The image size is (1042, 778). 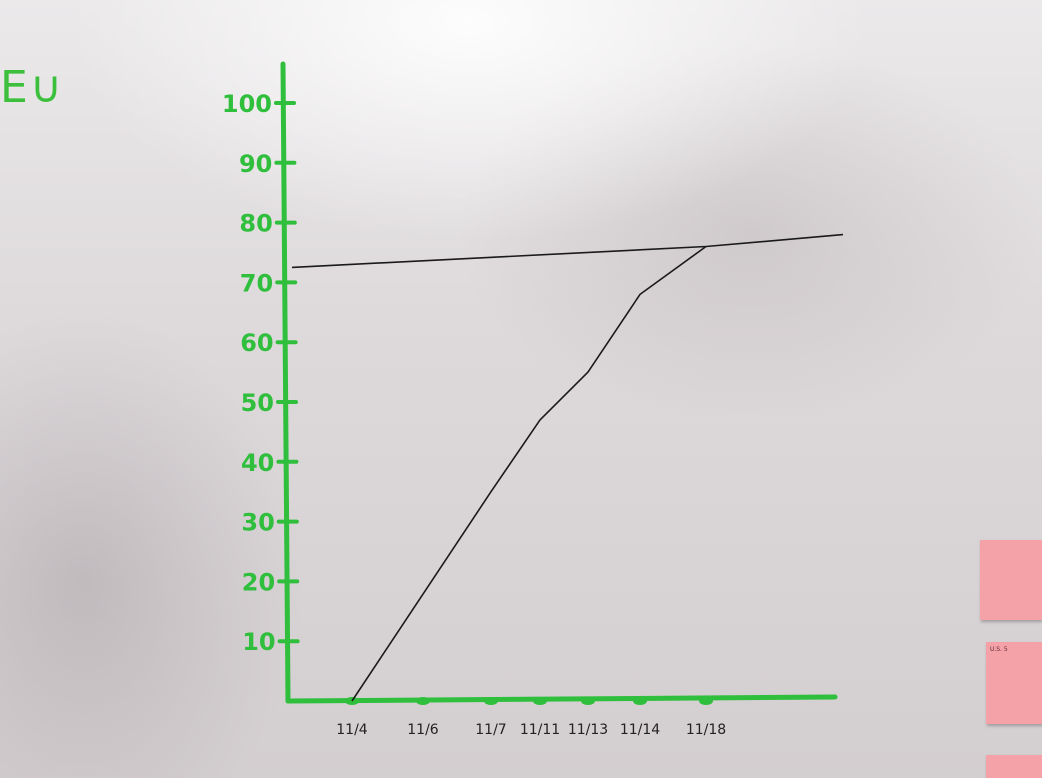 What do you see at coordinates (255, 164) in the screenshot?
I see `y-tick-label: 90` at bounding box center [255, 164].